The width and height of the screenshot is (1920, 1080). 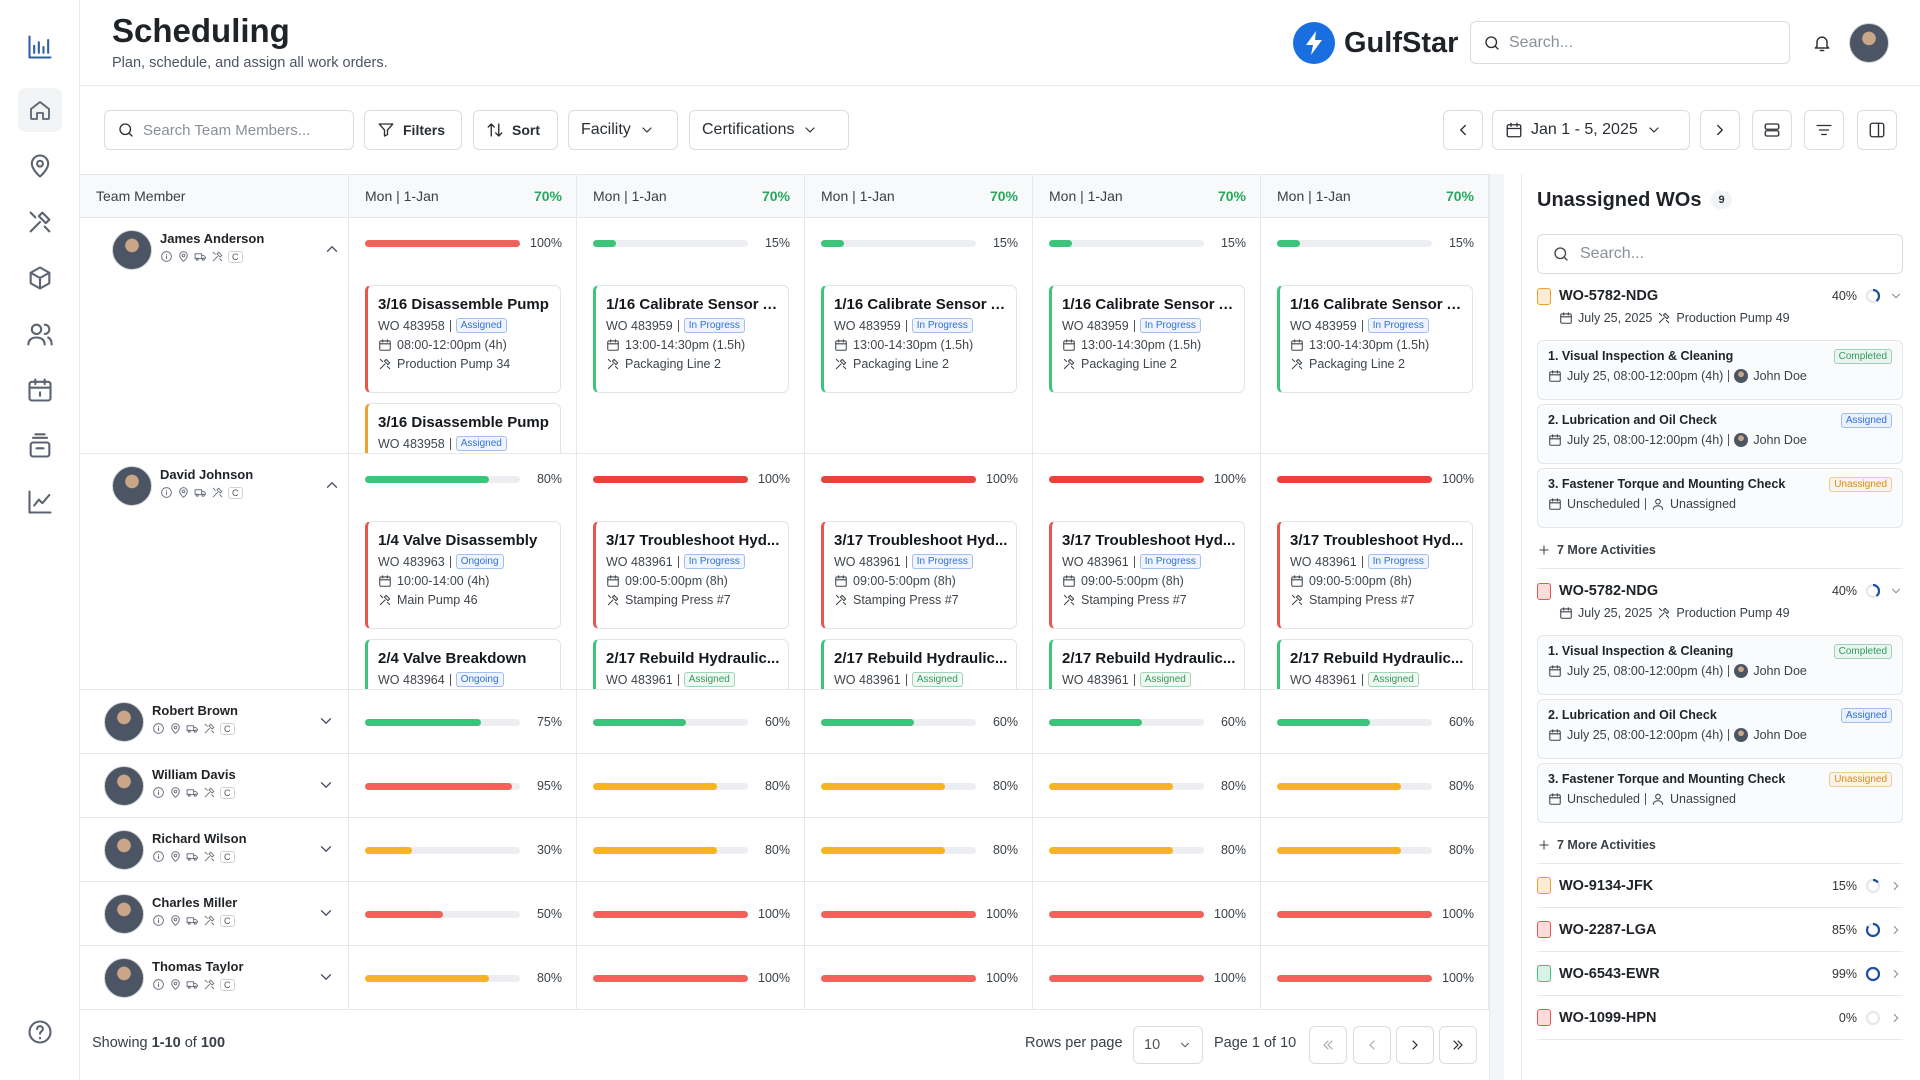 What do you see at coordinates (413, 130) in the screenshot?
I see `filters-button: Filters` at bounding box center [413, 130].